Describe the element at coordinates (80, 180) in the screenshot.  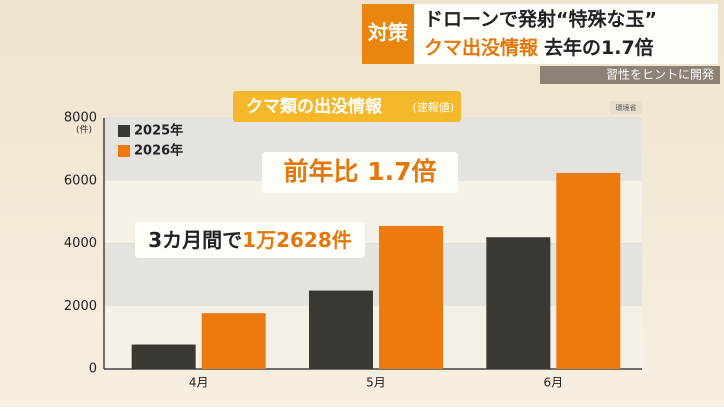
I see `y-tick-label: 6000` at that location.